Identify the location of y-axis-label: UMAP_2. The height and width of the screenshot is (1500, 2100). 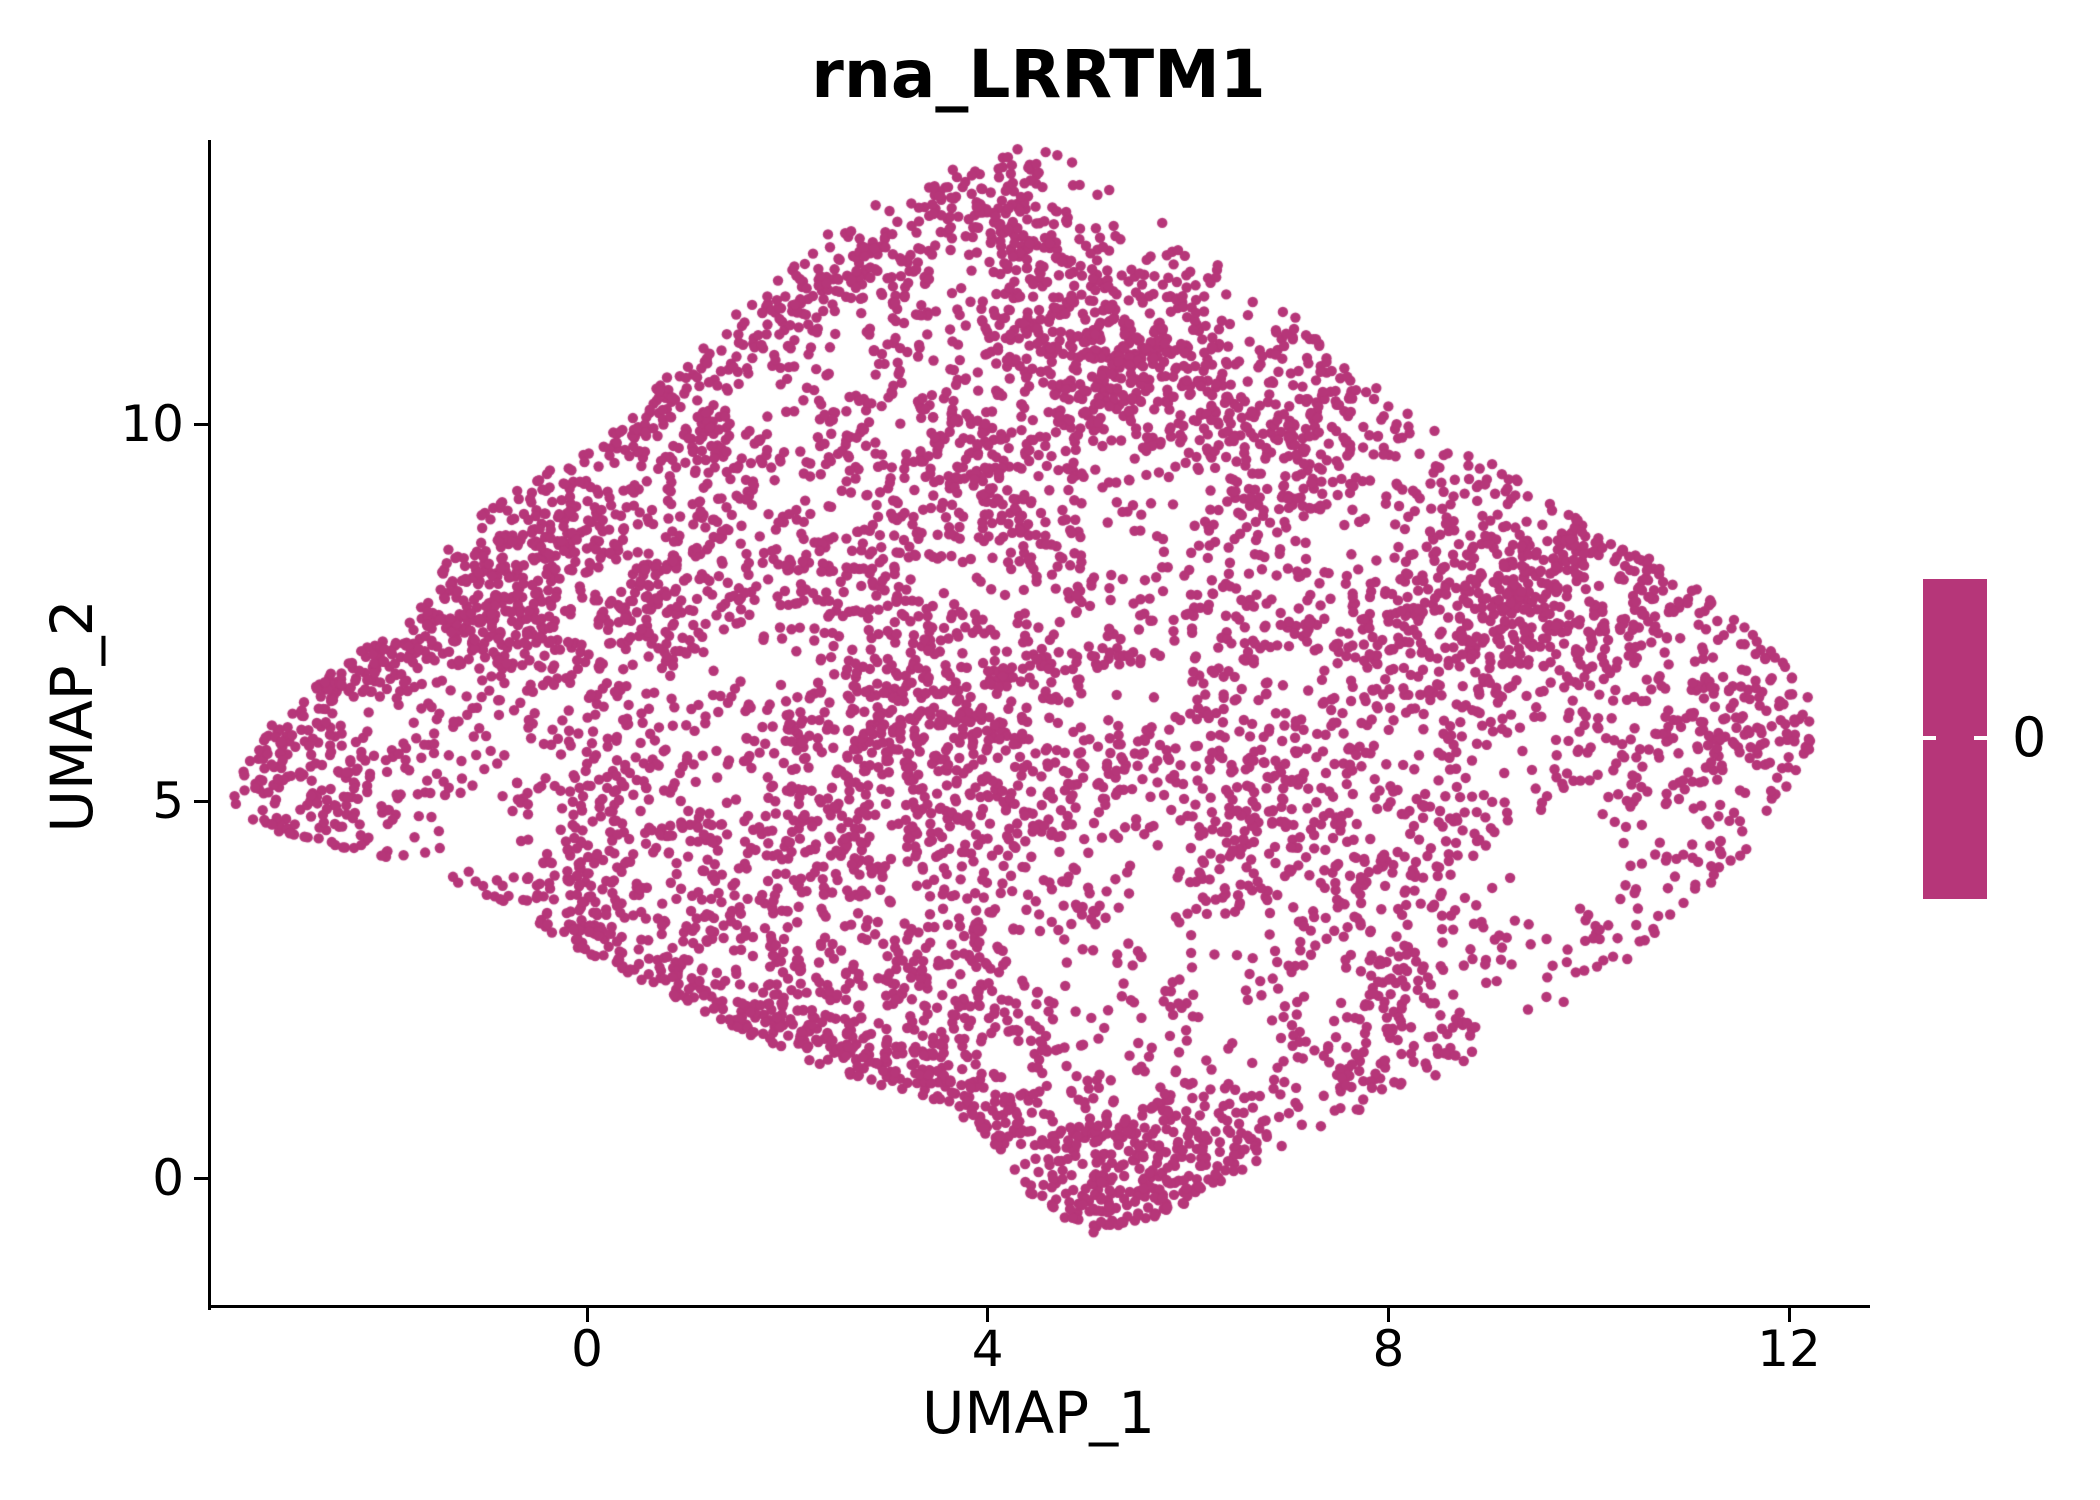
(72, 716).